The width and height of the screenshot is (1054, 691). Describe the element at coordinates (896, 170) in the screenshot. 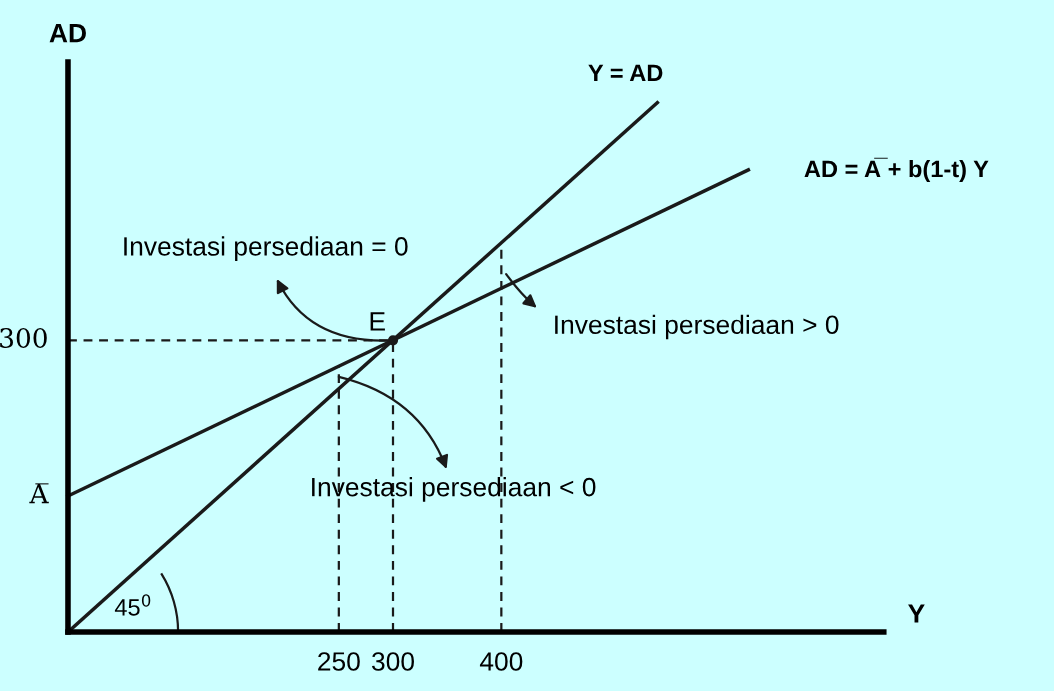

I see `text: AD = A̅ + b(1-t) Y` at that location.